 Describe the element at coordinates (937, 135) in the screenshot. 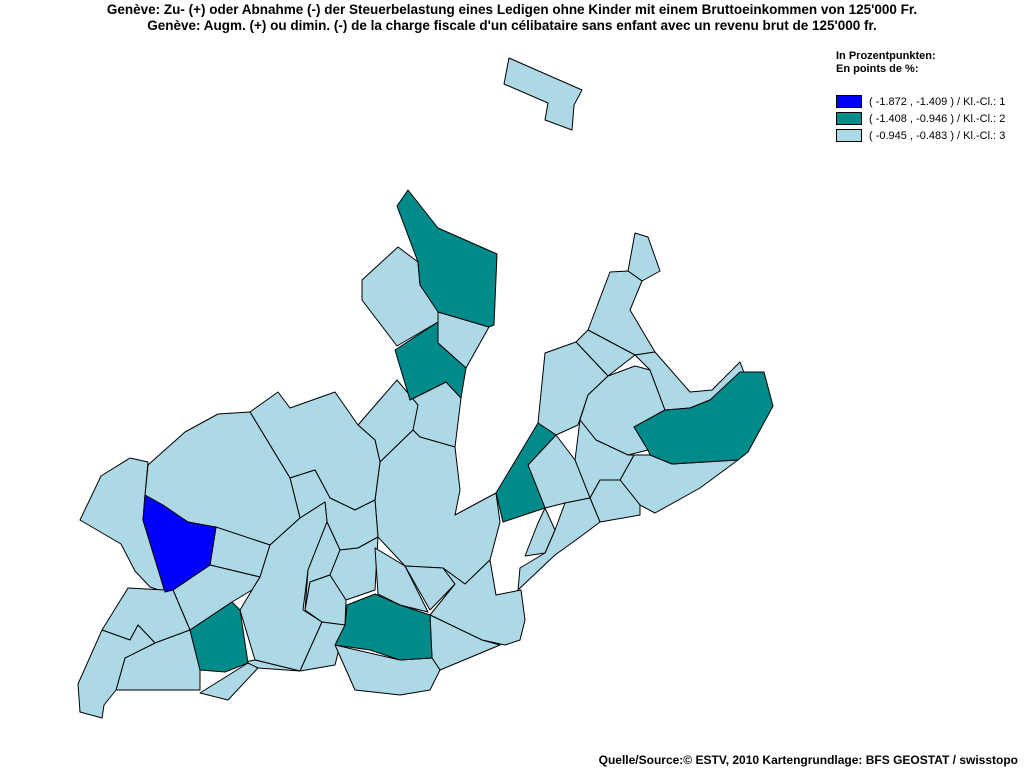

I see `legend-label: ( -0.945 , -0.483 ) / Kl.-Cl.: 3` at that location.